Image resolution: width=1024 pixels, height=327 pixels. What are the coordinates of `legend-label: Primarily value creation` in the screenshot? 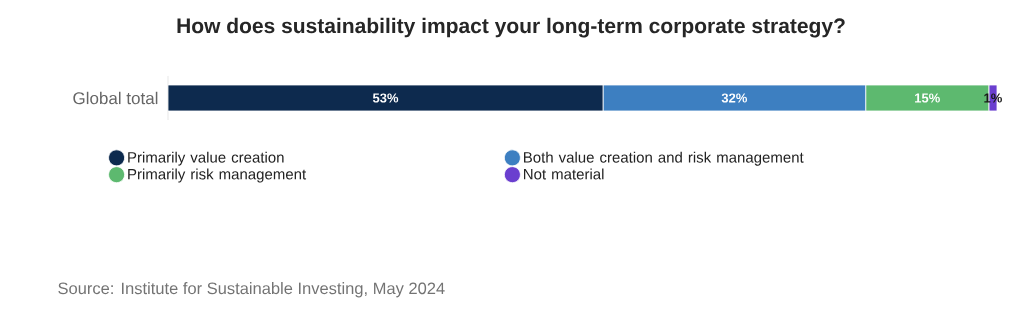 It's located at (206, 158).